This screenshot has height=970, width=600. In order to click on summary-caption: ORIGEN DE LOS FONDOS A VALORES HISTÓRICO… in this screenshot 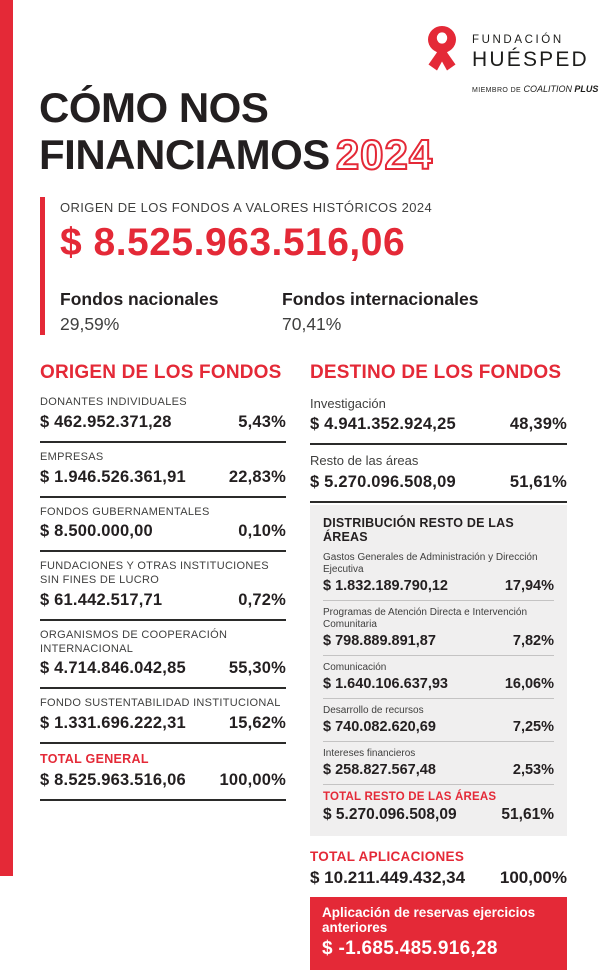, I will do `click(246, 207)`.